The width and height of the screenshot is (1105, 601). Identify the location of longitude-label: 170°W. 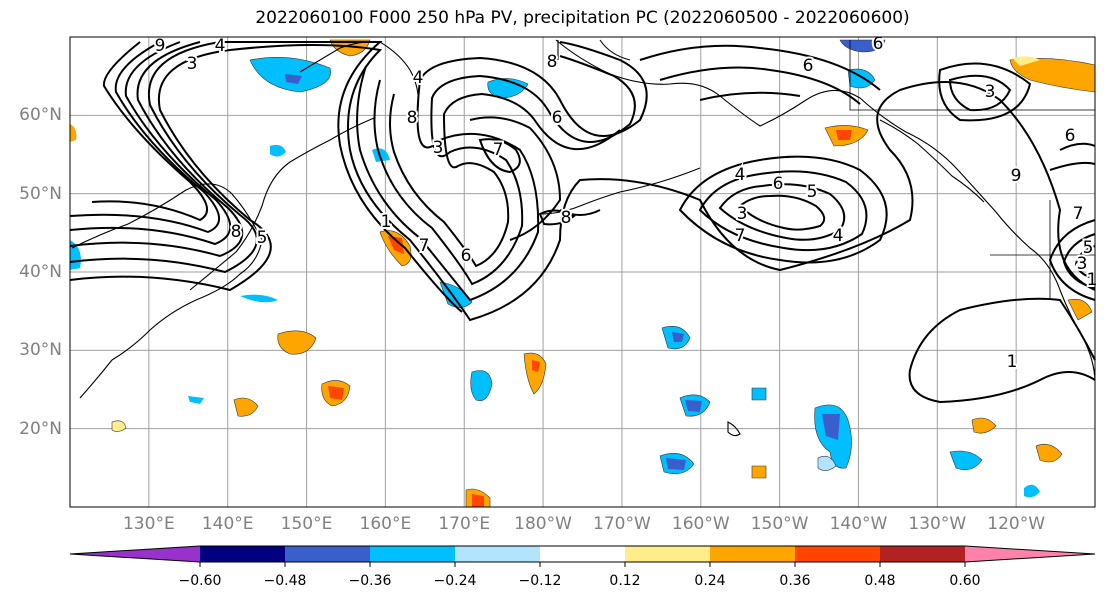
(622, 524).